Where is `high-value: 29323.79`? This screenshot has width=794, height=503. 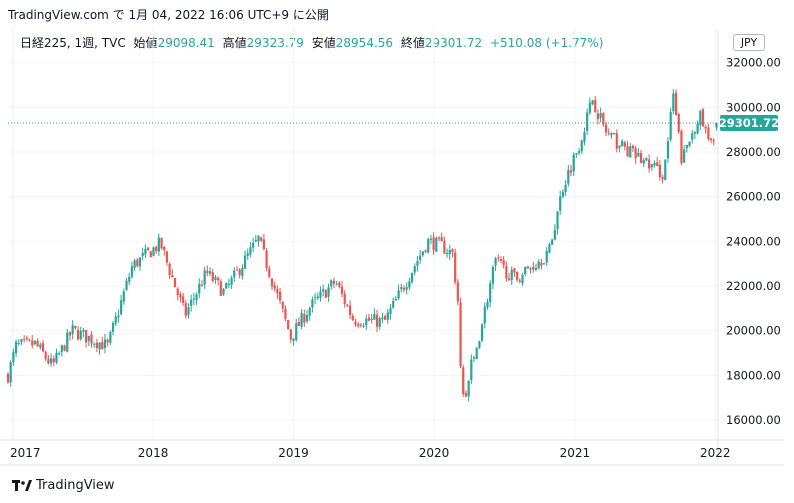 high-value: 29323.79 is located at coordinates (275, 43).